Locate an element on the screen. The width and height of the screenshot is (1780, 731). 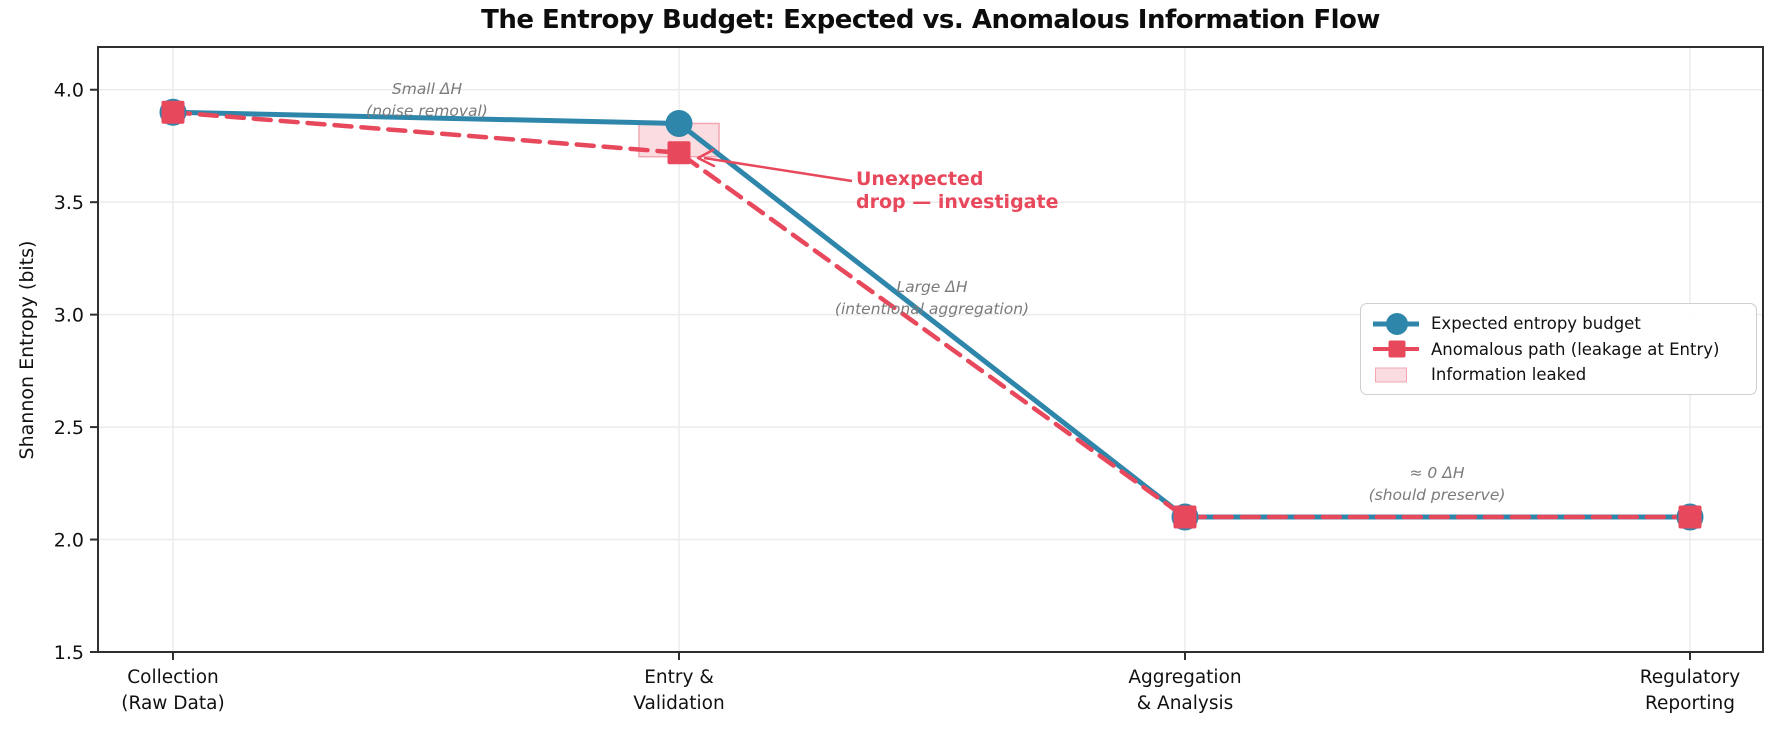
legend-label-expected: Expected entropy budget is located at coordinates (1536, 323).